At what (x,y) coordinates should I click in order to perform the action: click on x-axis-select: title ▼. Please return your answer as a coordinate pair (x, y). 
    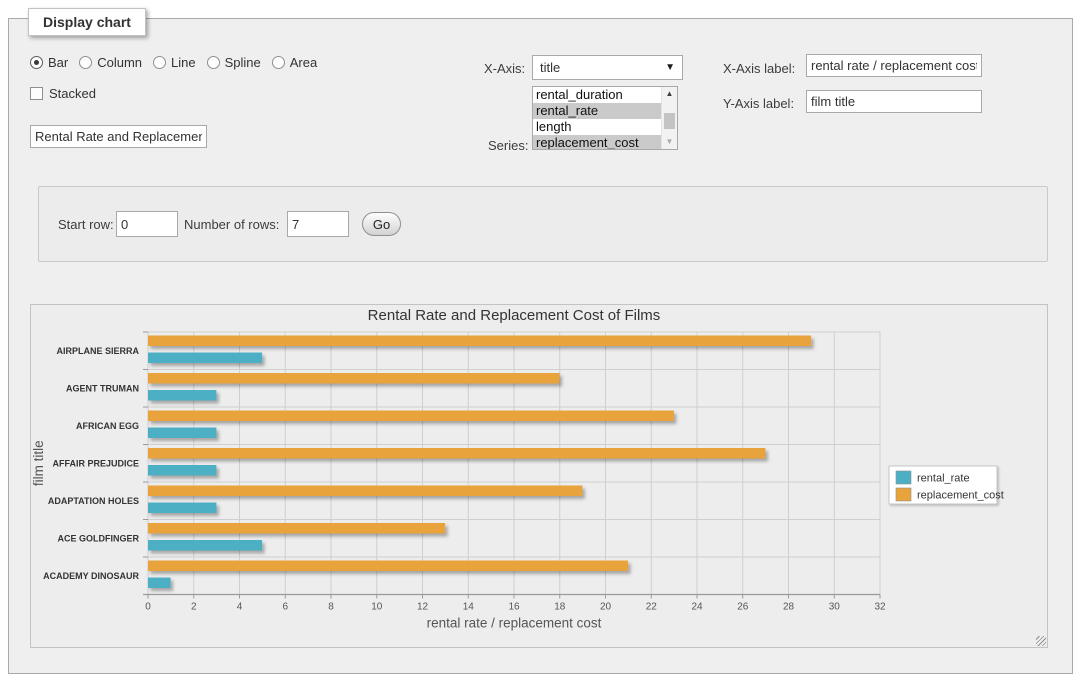
    Looking at the image, I should click on (607, 67).